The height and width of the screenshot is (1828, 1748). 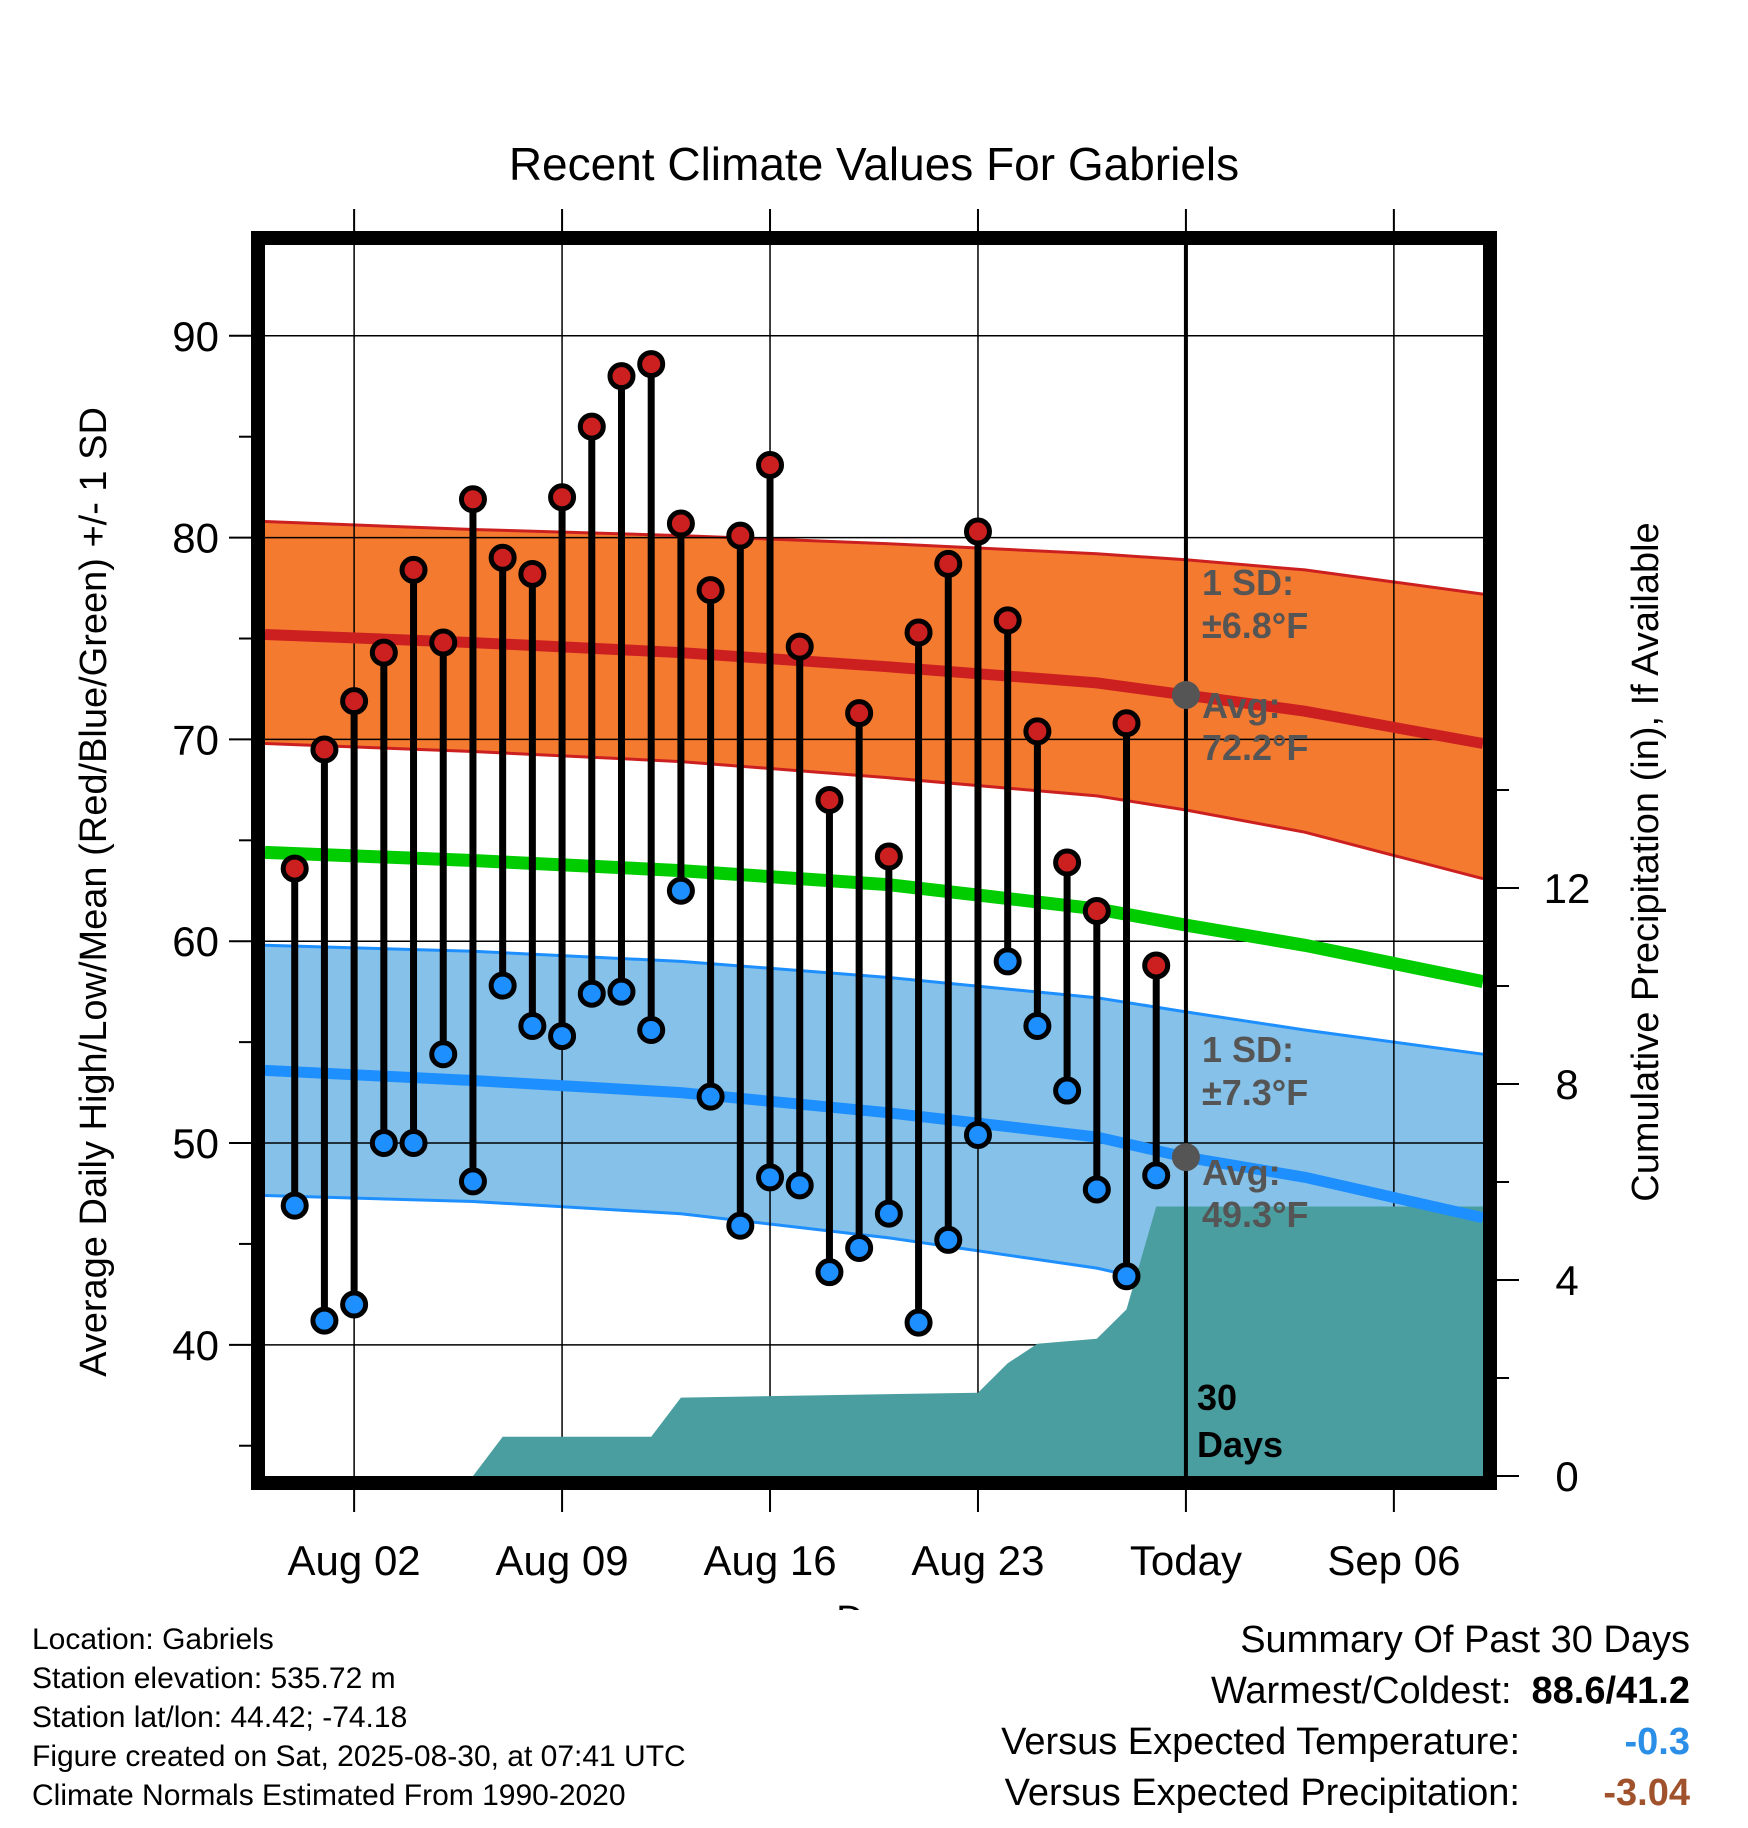 I want to click on high-band-upper-edge, so click(x=874, y=558).